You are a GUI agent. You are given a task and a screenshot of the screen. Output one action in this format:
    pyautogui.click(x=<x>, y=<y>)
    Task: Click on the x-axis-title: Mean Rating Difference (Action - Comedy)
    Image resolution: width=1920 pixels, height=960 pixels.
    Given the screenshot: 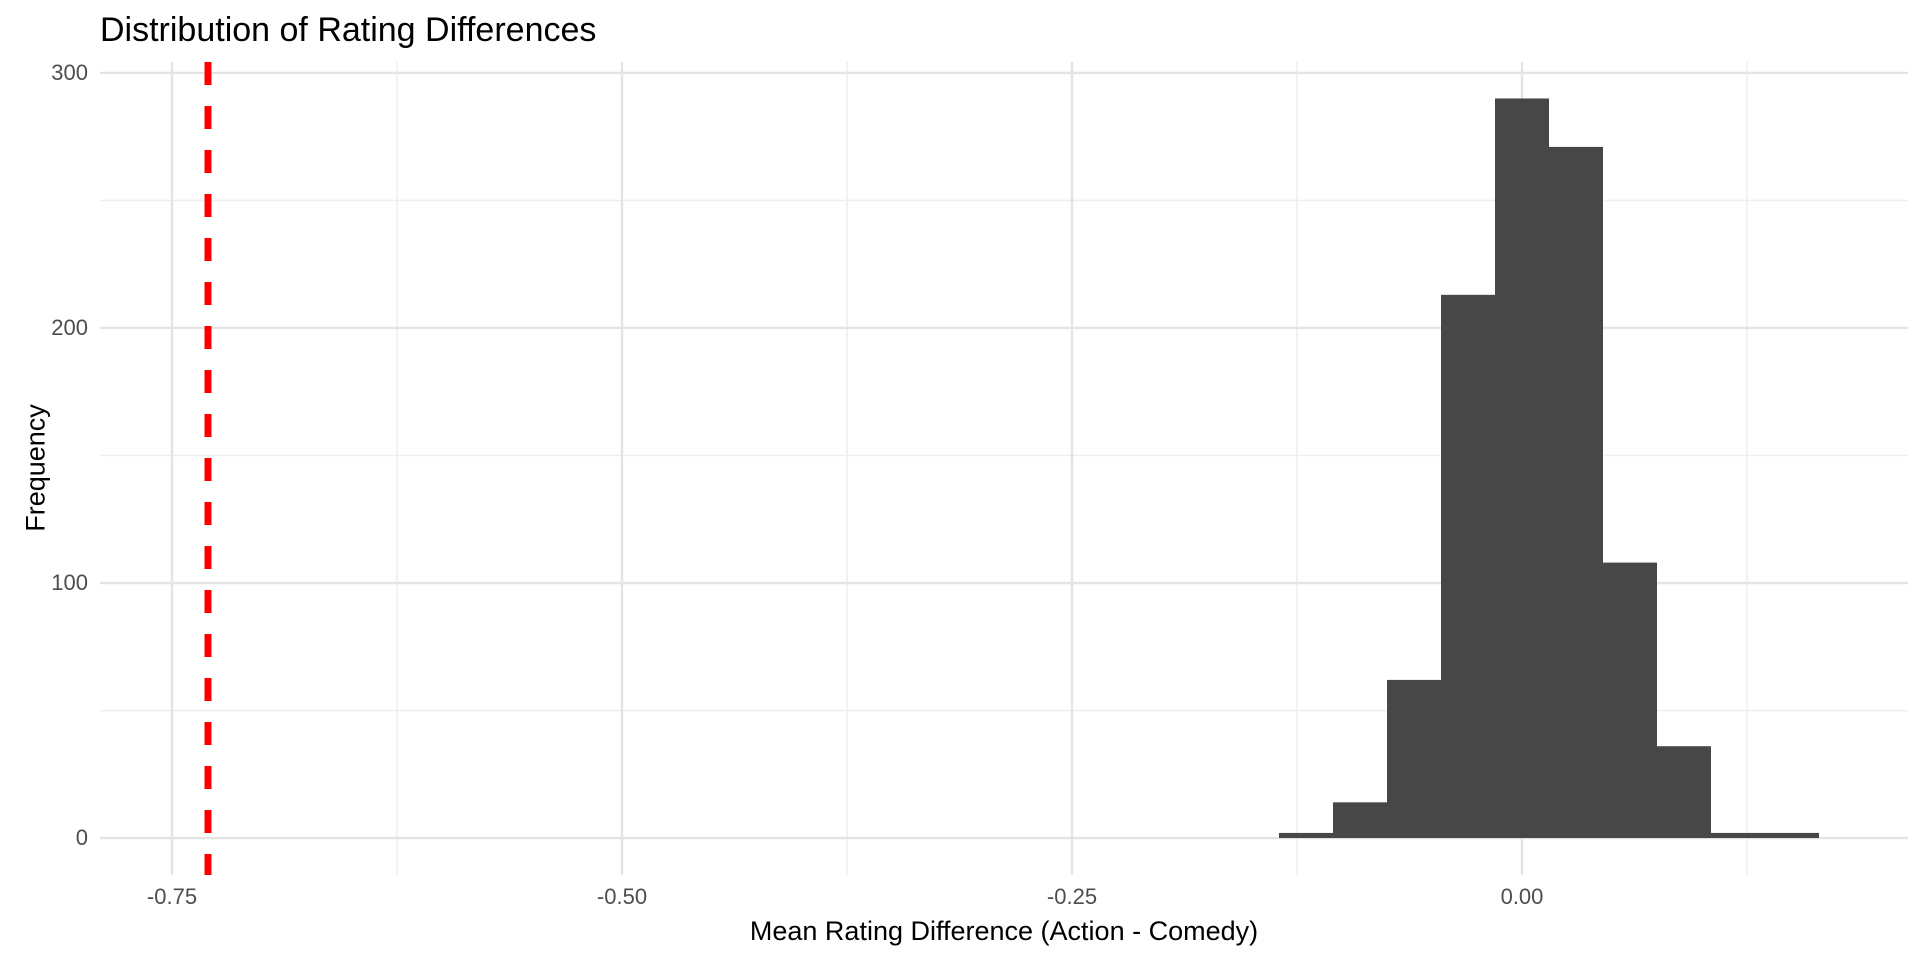 What is the action you would take?
    pyautogui.click(x=1004, y=931)
    